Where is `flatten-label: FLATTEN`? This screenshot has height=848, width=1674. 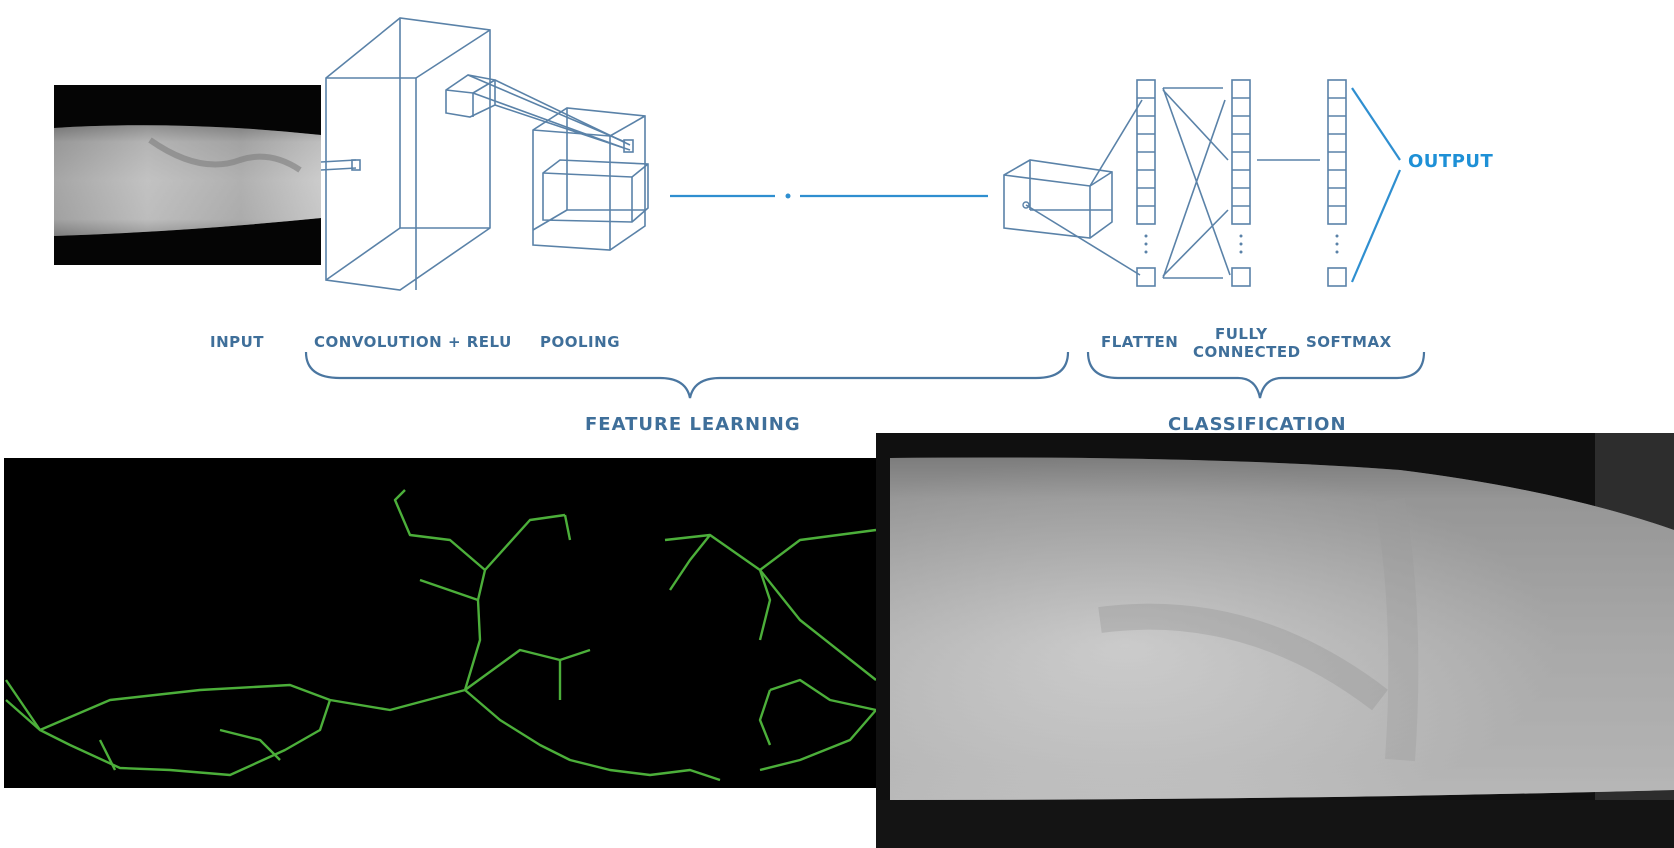
flatten-label: FLATTEN is located at coordinates (1139, 342).